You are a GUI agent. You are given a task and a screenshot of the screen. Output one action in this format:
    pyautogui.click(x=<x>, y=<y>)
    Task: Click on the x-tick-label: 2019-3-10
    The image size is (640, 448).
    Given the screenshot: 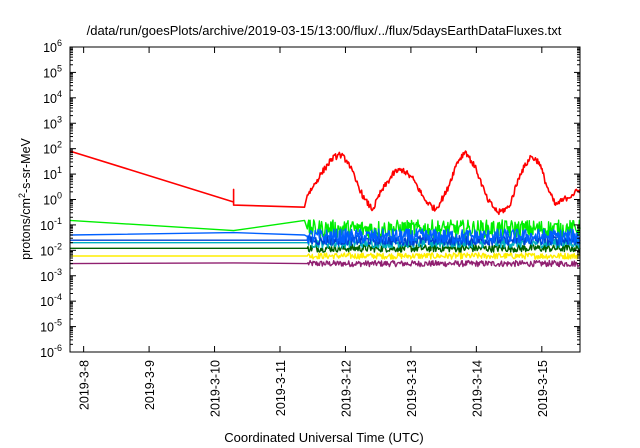 What is the action you would take?
    pyautogui.click(x=216, y=388)
    